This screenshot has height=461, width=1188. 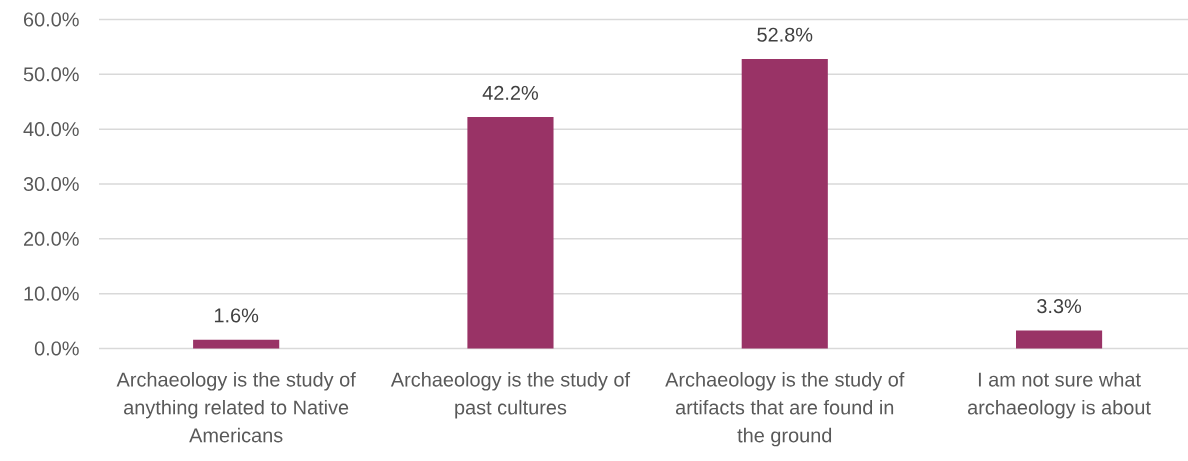 I want to click on x-tick-label: Archaeology is the study of anything related to Native Americans, so click(x=236, y=407).